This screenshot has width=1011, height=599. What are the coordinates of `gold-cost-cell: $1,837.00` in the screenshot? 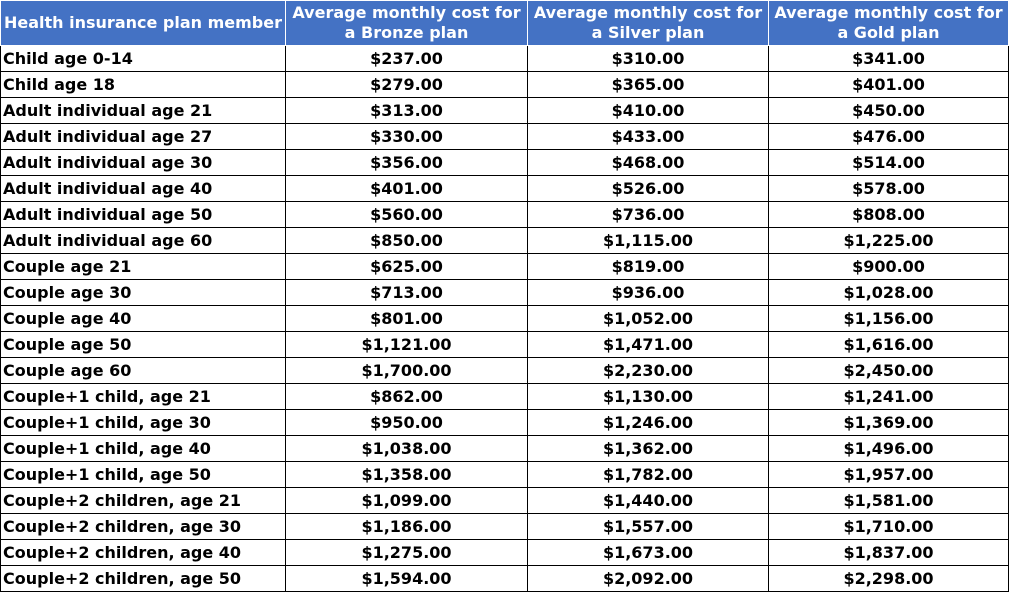 It's located at (888, 552).